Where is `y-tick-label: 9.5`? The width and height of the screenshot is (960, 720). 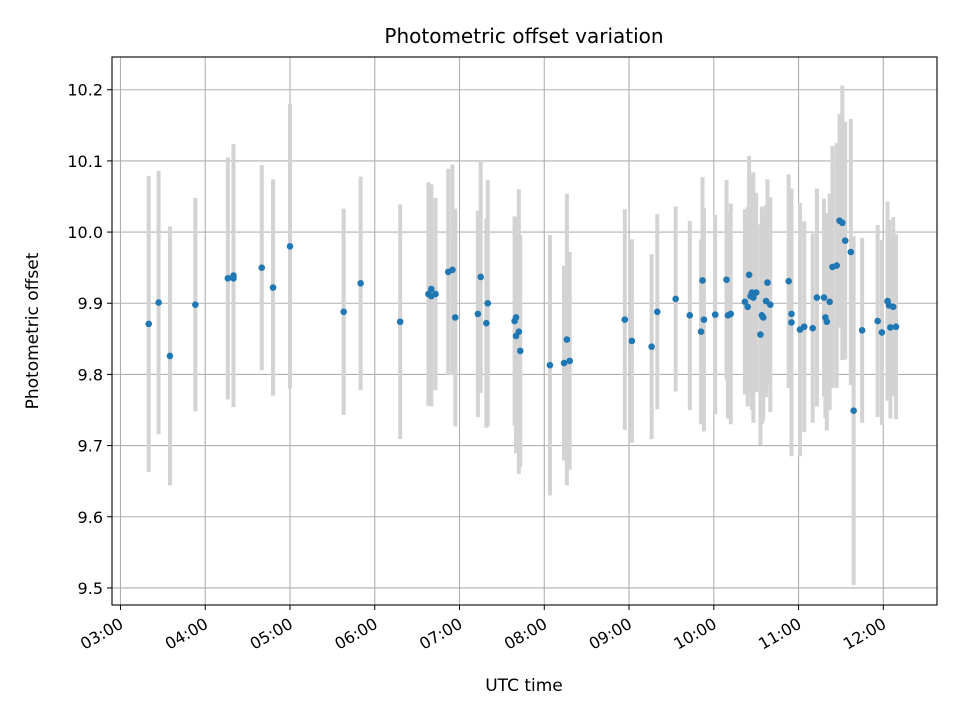
y-tick-label: 9.5 is located at coordinates (90, 588).